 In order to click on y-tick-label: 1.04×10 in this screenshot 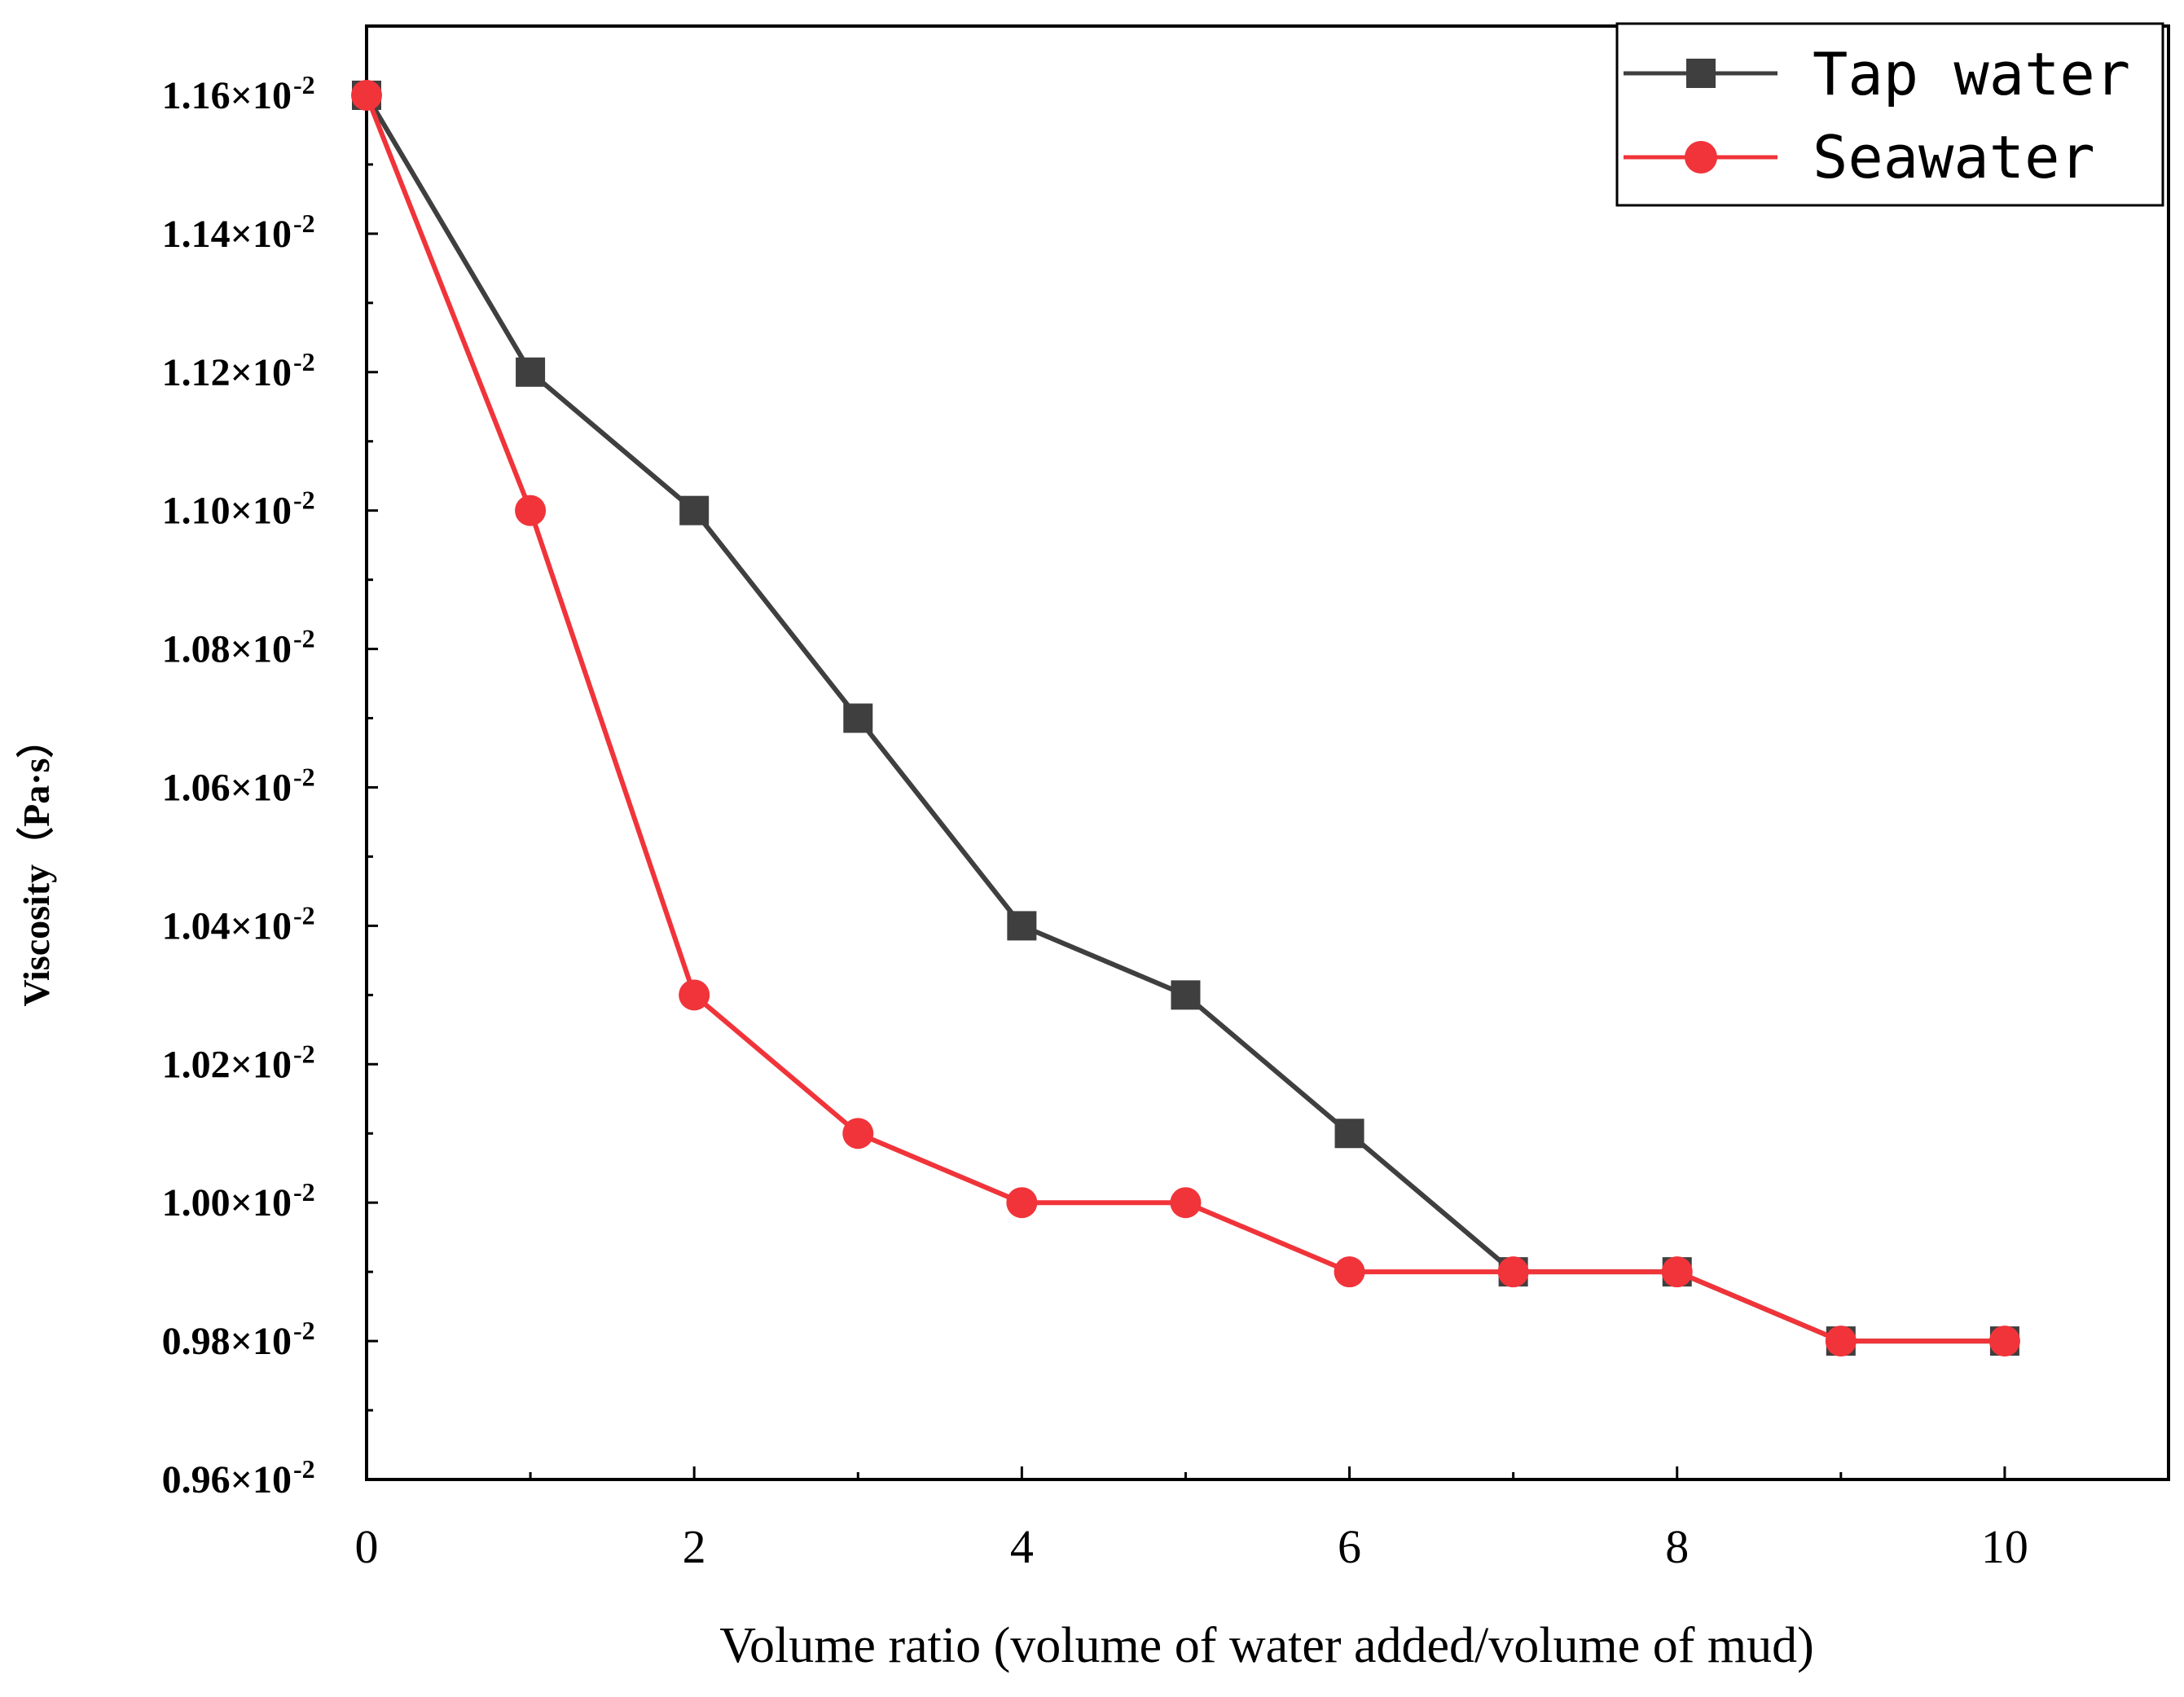, I will do `click(227, 925)`.